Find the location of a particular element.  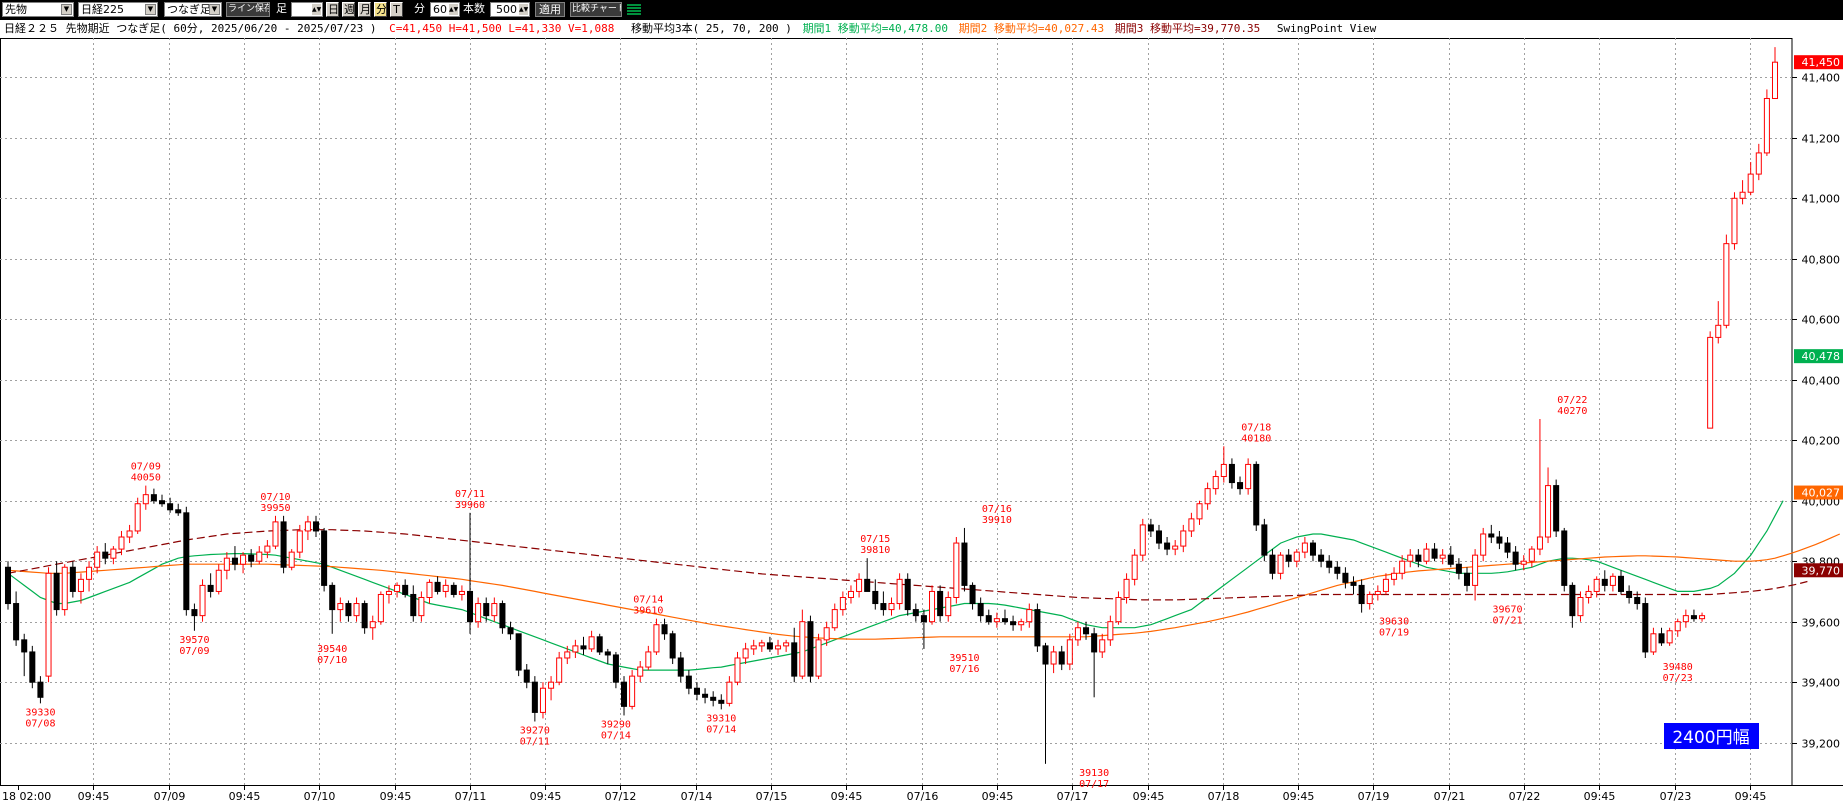

swing-price-label: 39570 is located at coordinates (194, 640).